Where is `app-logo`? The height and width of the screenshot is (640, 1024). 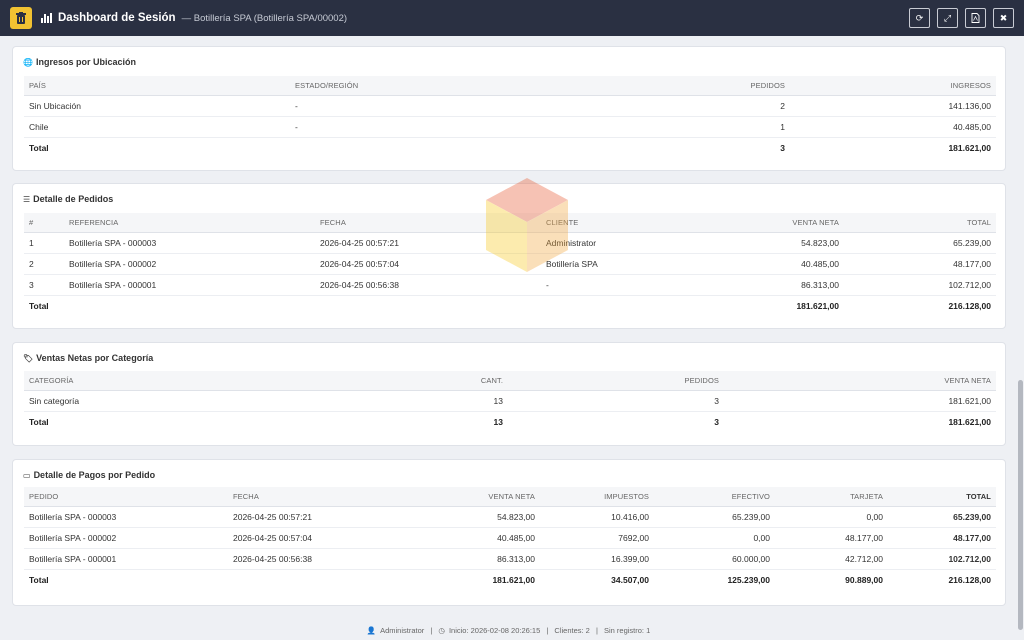
app-logo is located at coordinates (21, 18).